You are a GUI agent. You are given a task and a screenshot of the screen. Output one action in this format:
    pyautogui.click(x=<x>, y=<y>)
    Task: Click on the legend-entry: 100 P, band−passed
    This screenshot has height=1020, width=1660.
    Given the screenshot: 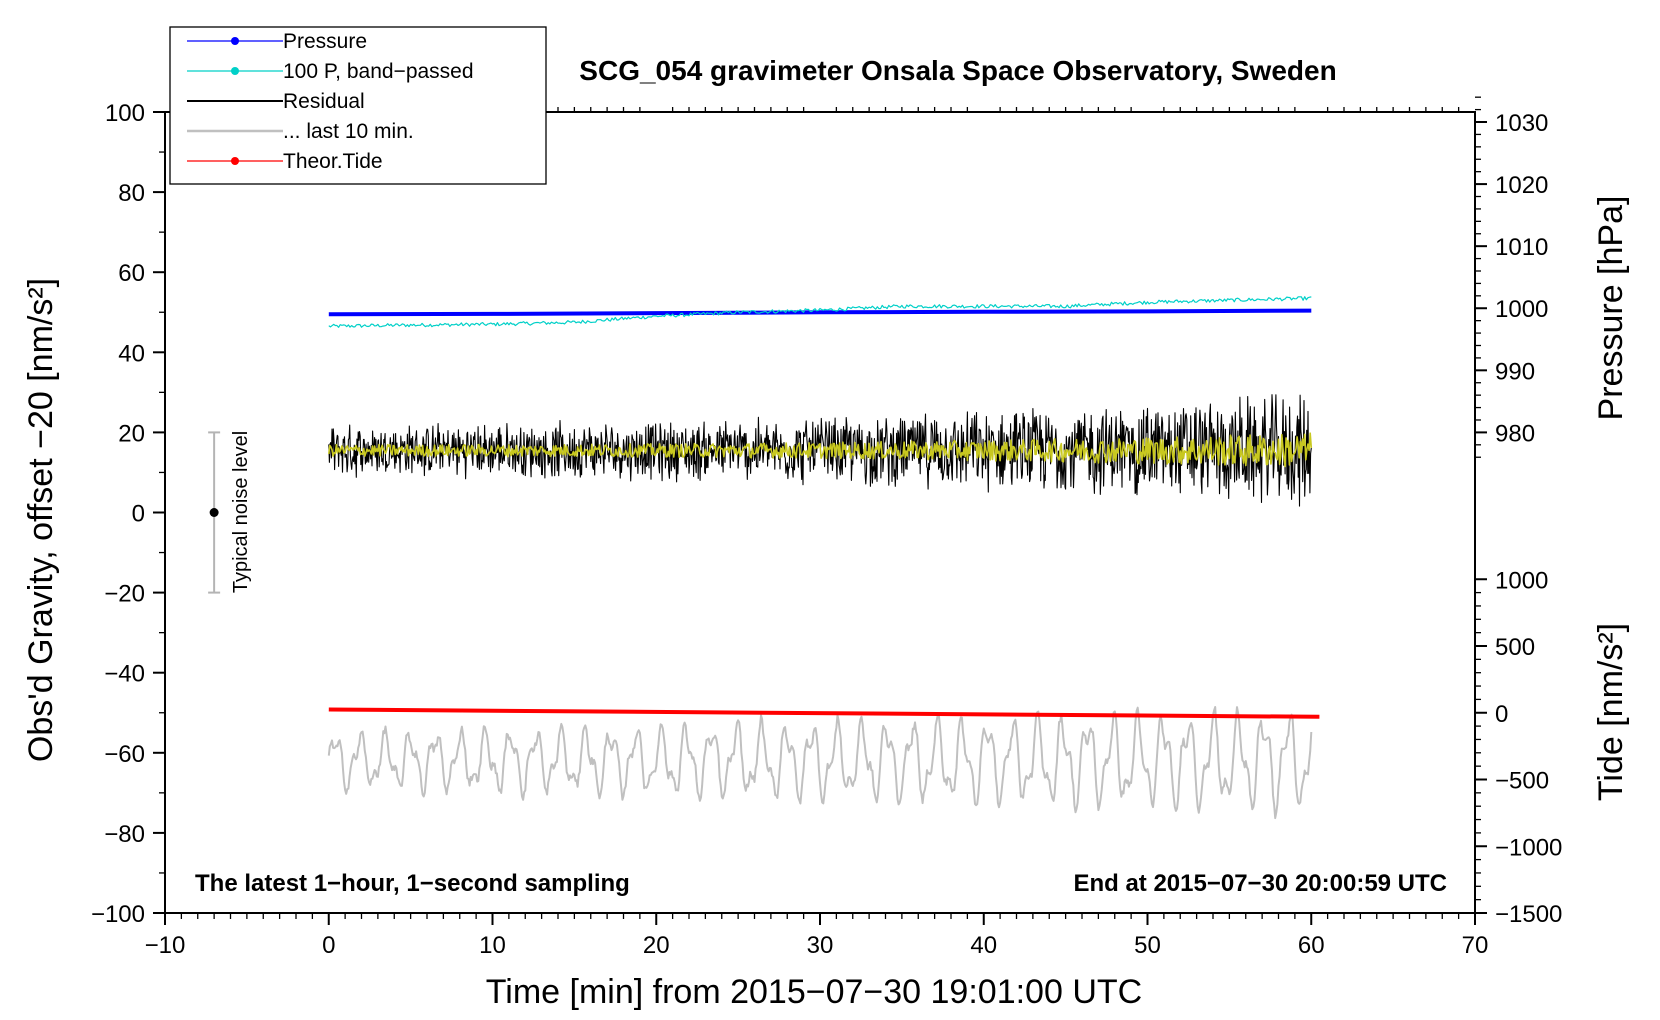 What is the action you would take?
    pyautogui.click(x=330, y=71)
    